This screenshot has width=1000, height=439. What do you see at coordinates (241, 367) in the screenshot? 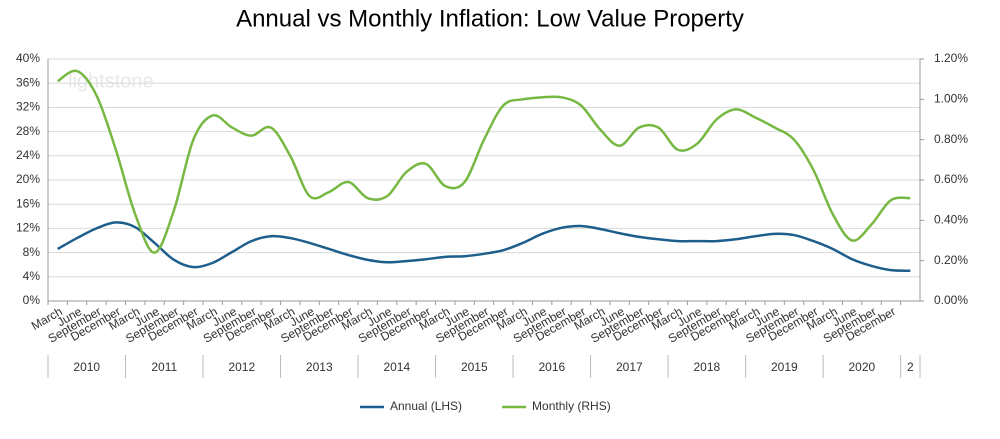
I see `year-label: 2012` at bounding box center [241, 367].